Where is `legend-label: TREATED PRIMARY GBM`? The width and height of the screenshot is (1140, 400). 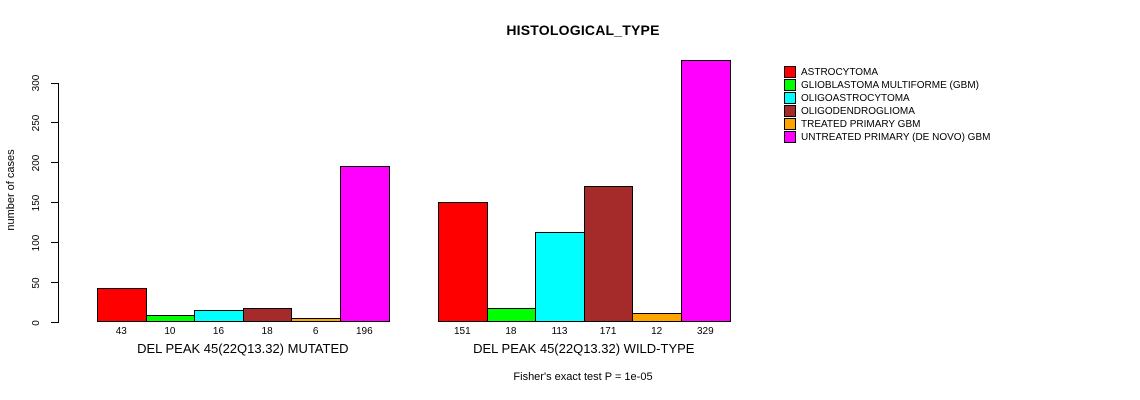
legend-label: TREATED PRIMARY GBM is located at coordinates (861, 124).